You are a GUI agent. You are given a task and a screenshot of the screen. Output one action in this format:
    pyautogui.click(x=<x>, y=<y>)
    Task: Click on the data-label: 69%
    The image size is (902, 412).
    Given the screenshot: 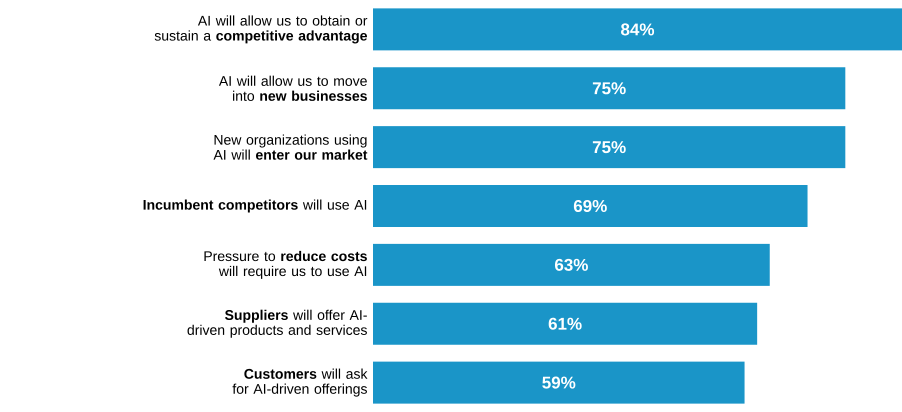 What is the action you would take?
    pyautogui.click(x=590, y=206)
    